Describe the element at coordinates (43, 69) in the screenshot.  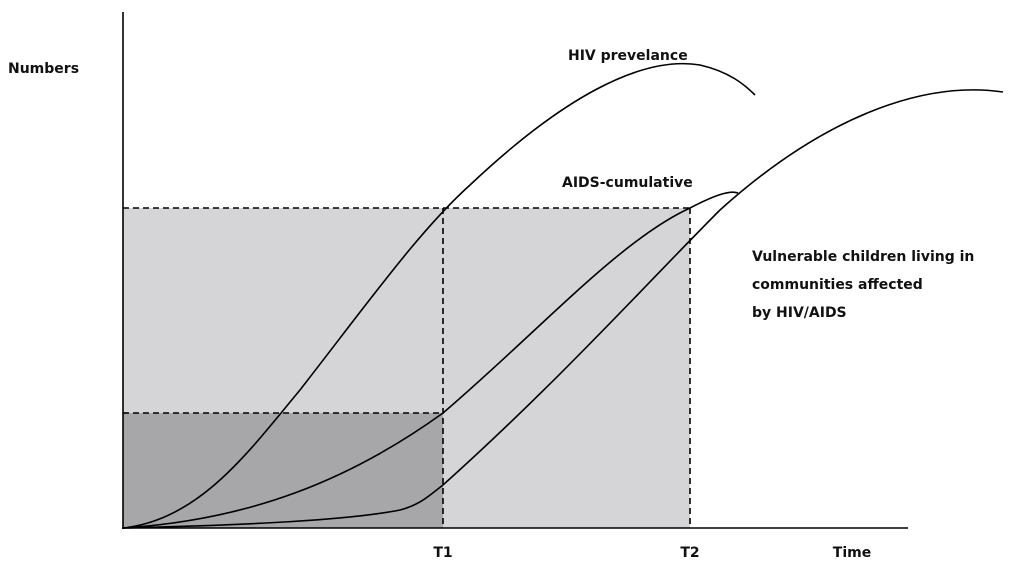
I see `y-axis-label: Numbers` at that location.